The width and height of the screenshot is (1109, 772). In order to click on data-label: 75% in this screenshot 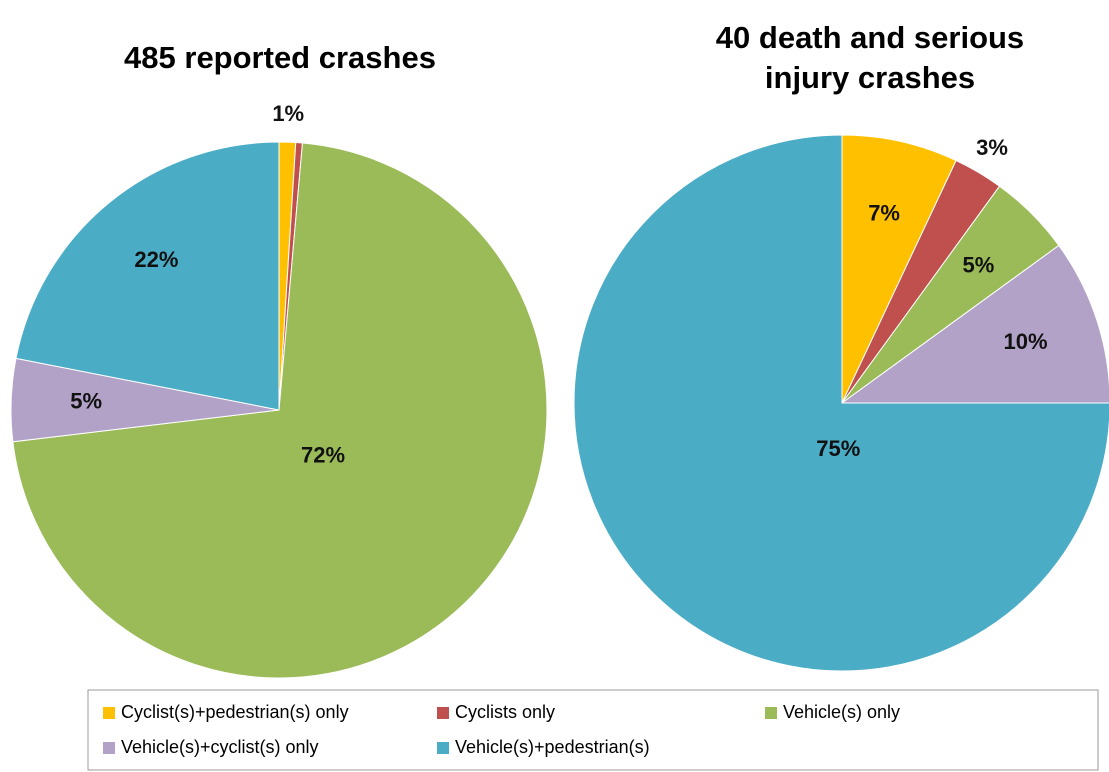, I will do `click(838, 448)`.